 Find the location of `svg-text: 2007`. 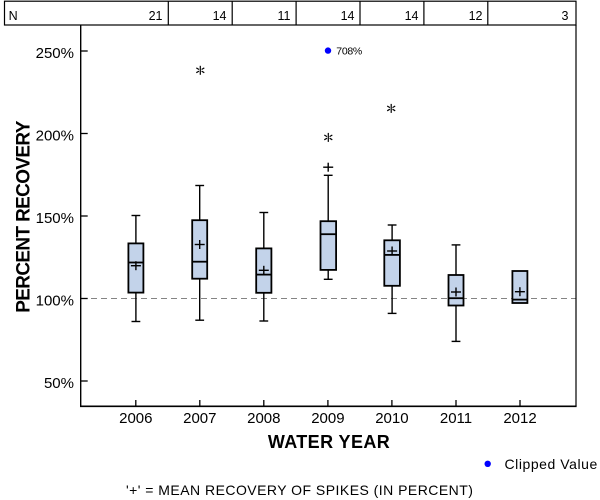

svg-text: 2007 is located at coordinates (199, 418).